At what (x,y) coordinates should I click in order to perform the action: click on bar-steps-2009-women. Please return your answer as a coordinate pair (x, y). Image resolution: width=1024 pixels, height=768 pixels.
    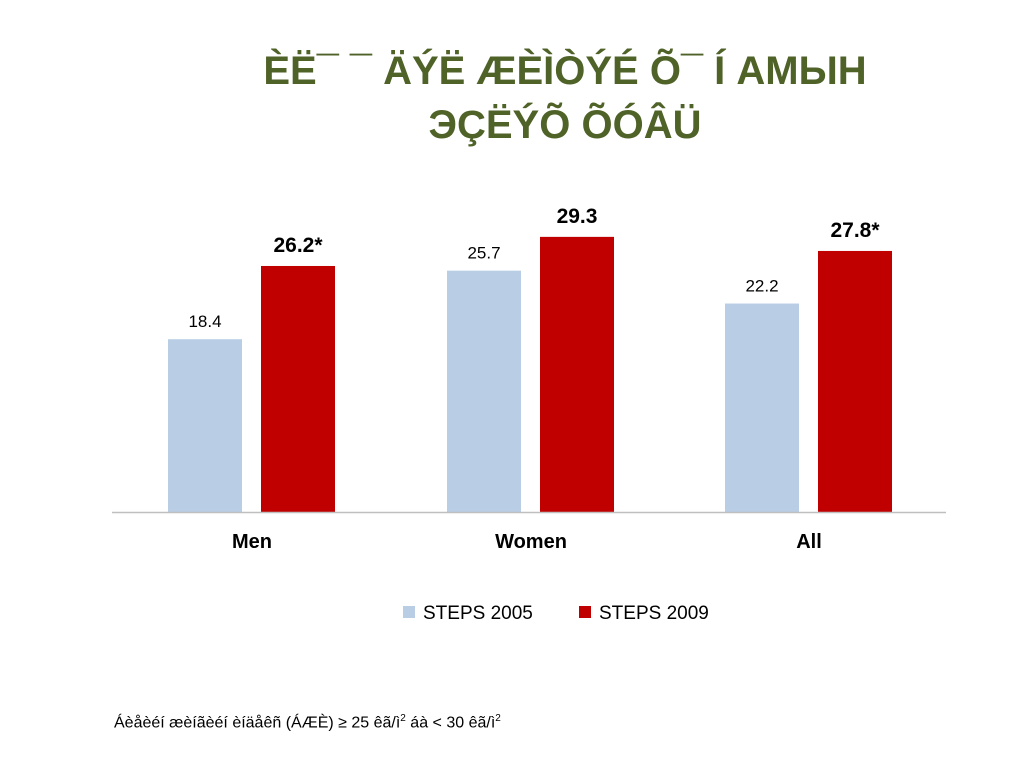
    Looking at the image, I should click on (577, 374).